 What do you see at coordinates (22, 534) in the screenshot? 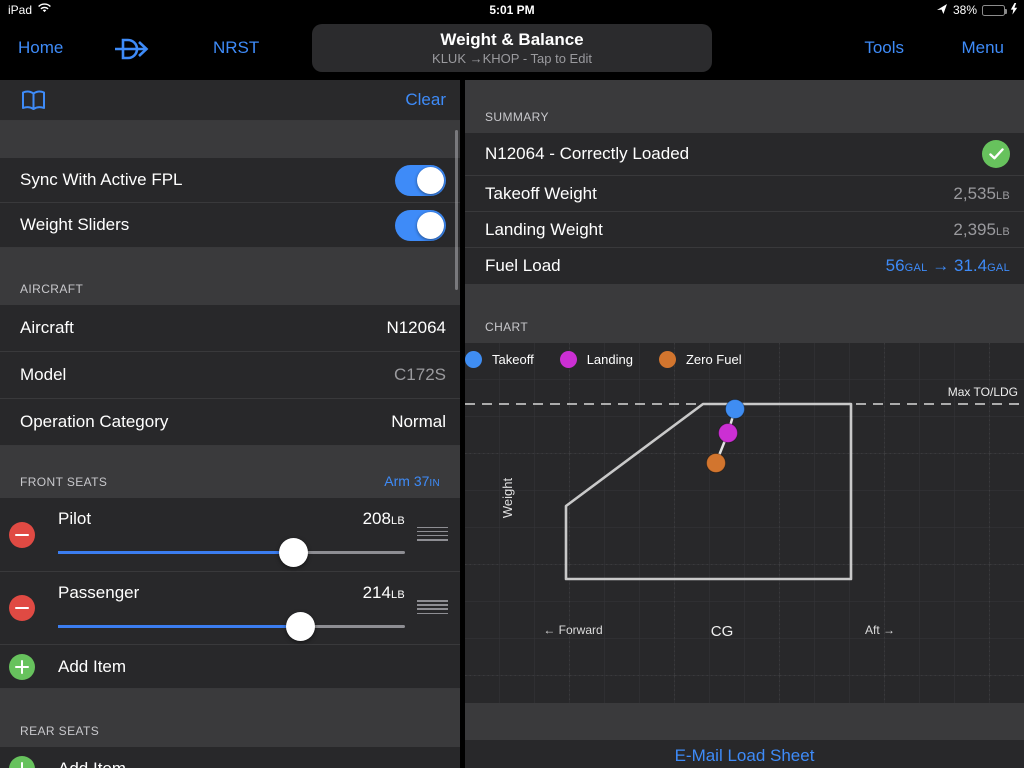
I see `remove-pilot-button` at bounding box center [22, 534].